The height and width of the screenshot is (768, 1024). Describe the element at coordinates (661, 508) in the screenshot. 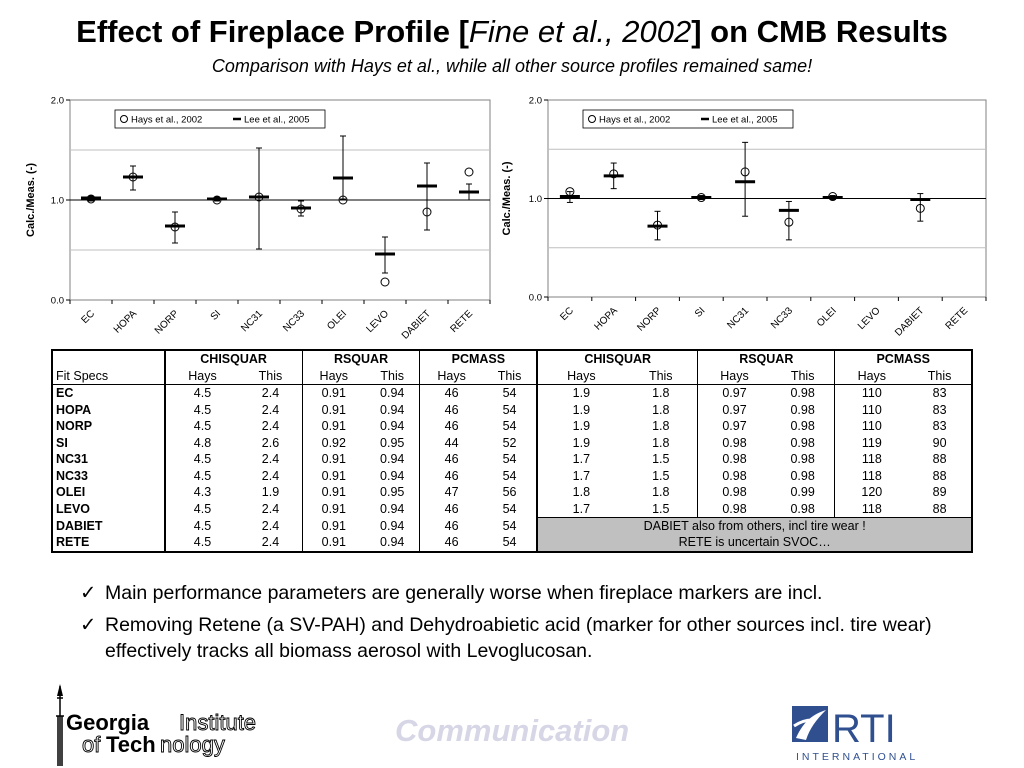

I see `table-cell: 1.5` at that location.